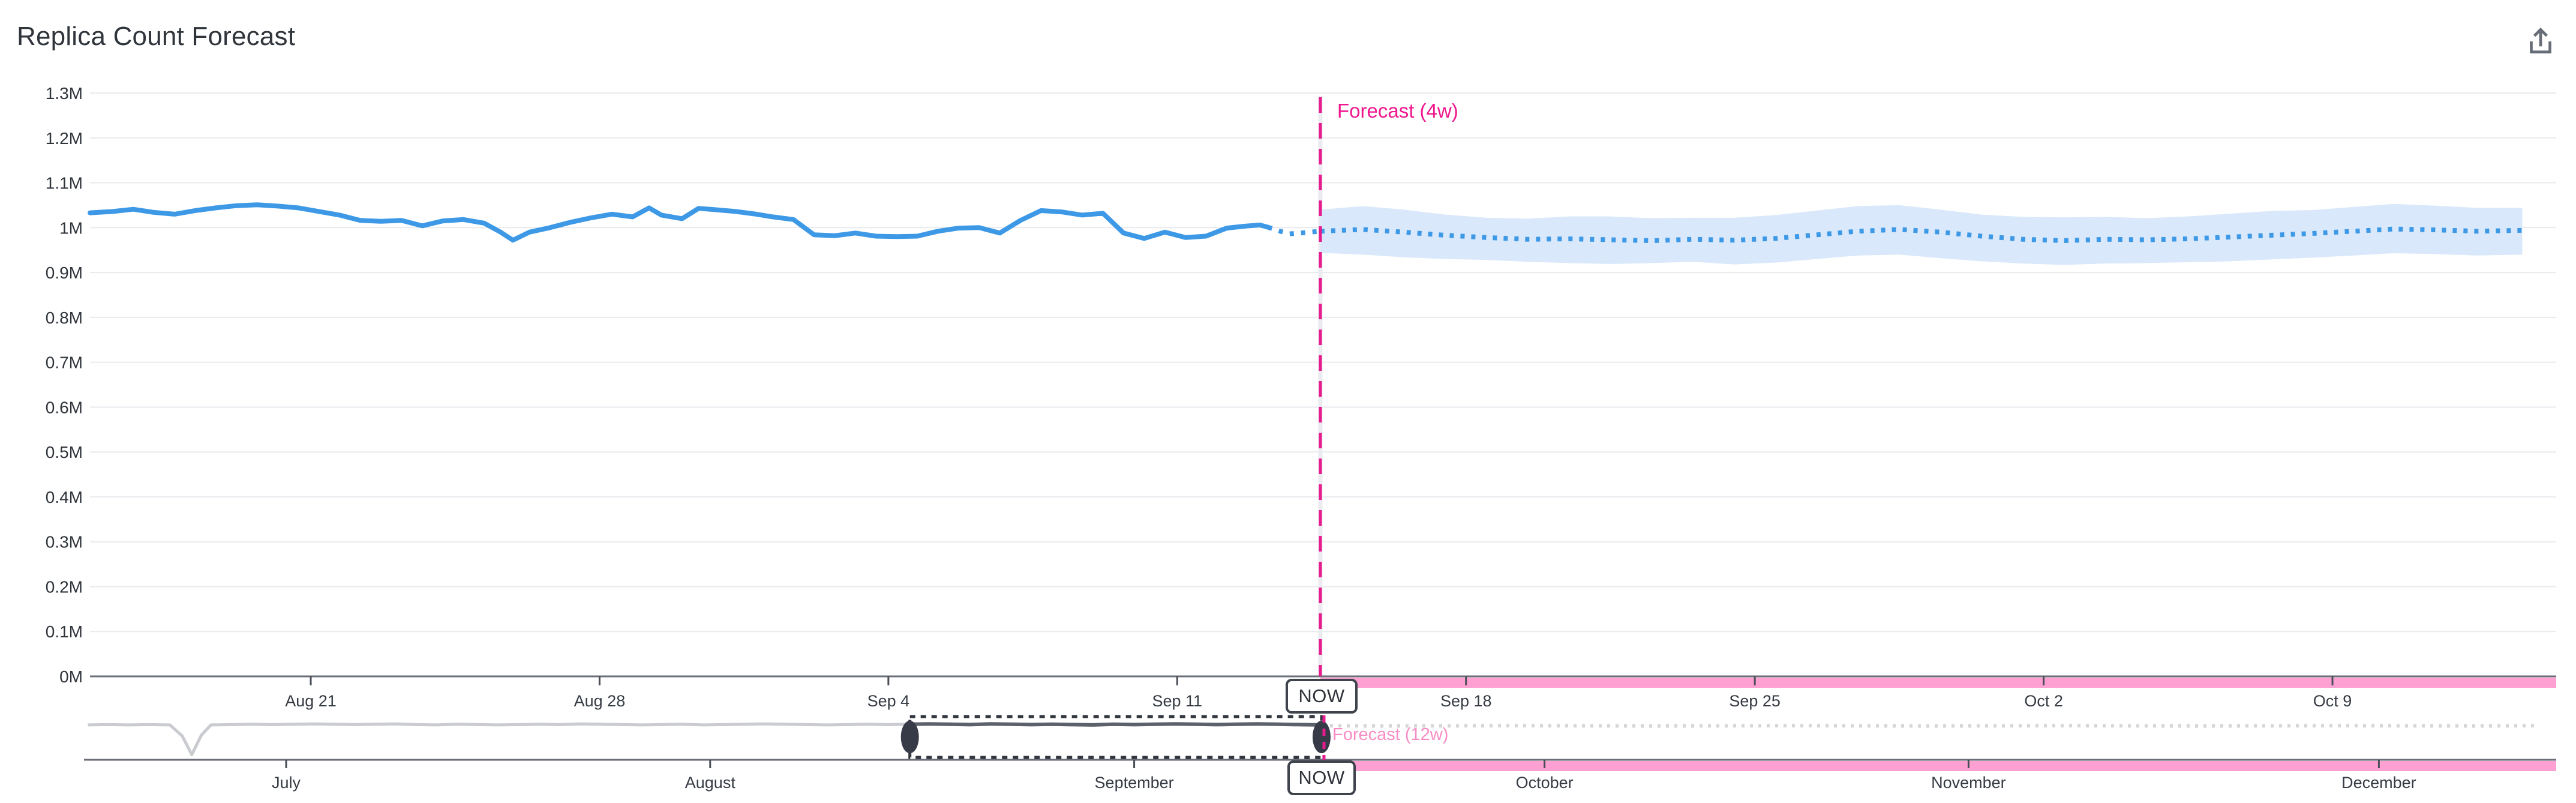  What do you see at coordinates (2378, 783) in the screenshot?
I see `navigator-axis-label: December` at bounding box center [2378, 783].